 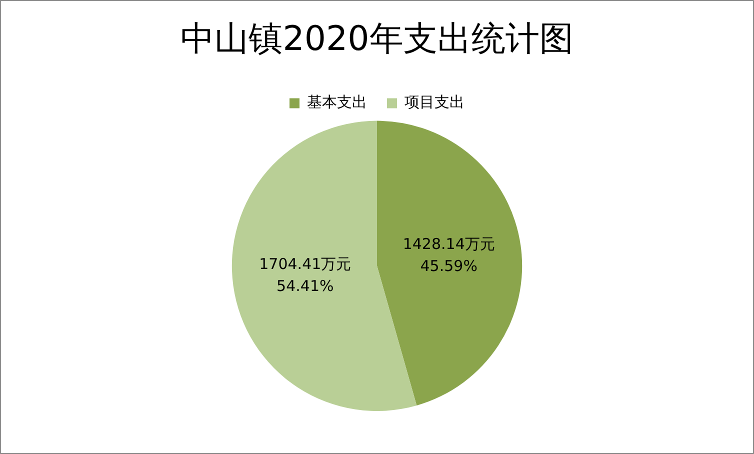 What do you see at coordinates (337, 102) in the screenshot?
I see `legend-label: 基本支出` at bounding box center [337, 102].